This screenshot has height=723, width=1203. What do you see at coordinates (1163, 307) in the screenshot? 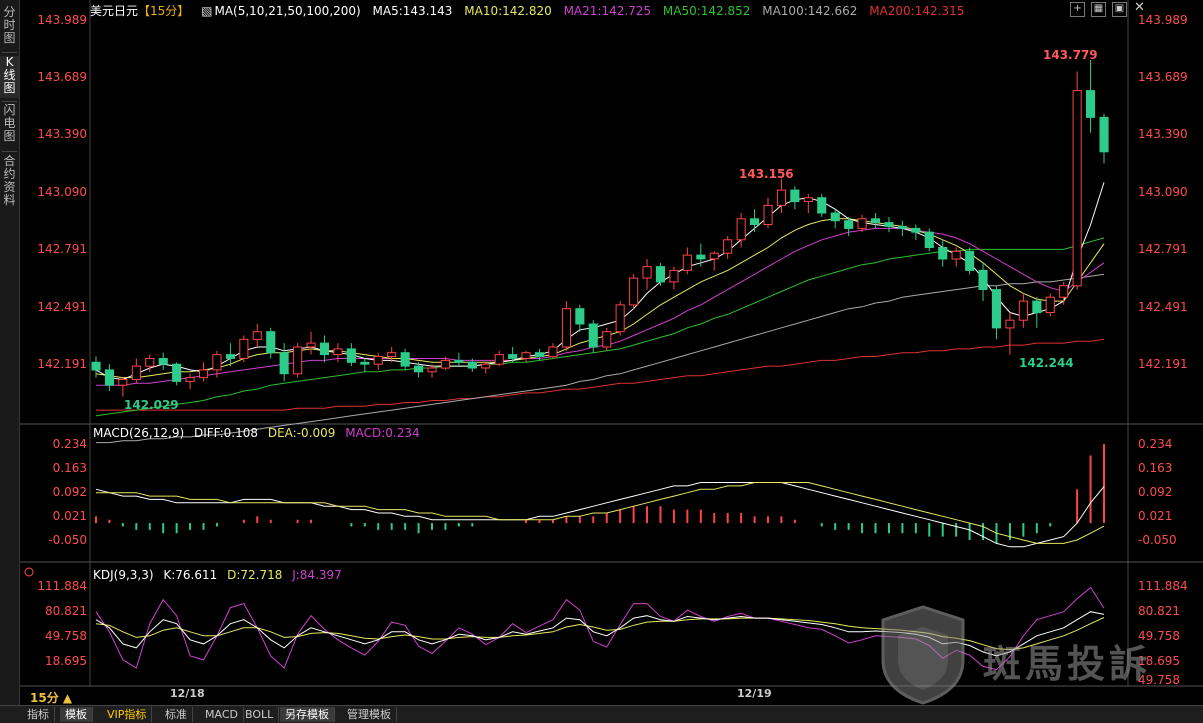
I see `price-tick-right: 142.491` at bounding box center [1163, 307].